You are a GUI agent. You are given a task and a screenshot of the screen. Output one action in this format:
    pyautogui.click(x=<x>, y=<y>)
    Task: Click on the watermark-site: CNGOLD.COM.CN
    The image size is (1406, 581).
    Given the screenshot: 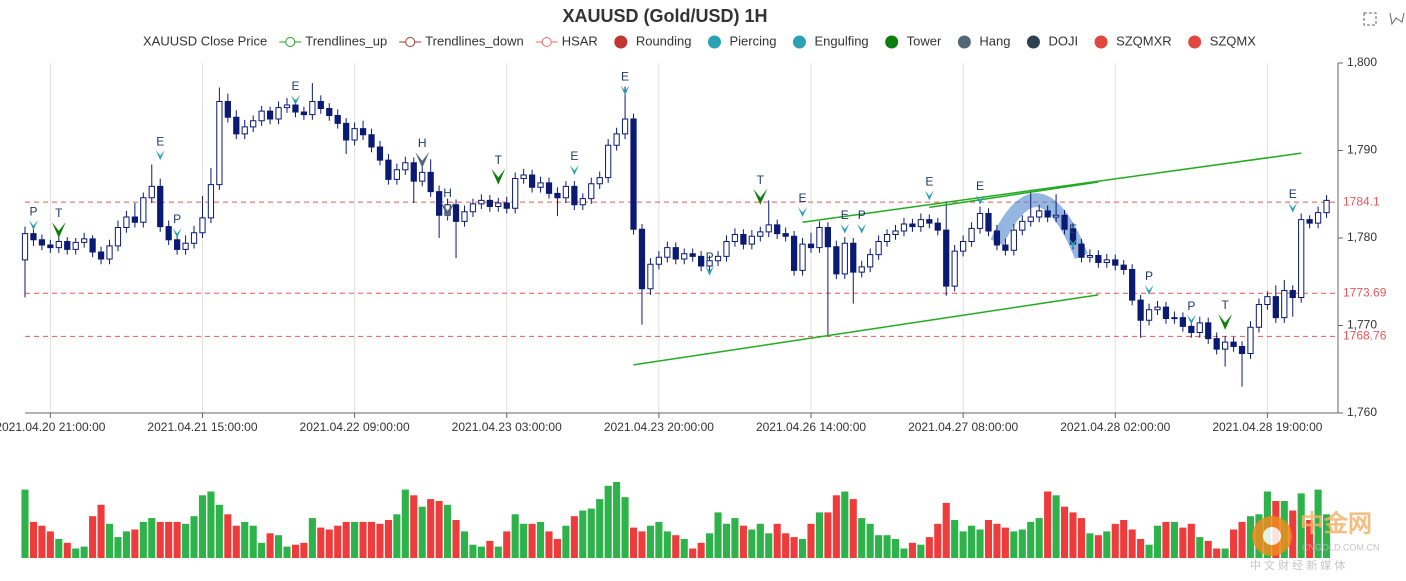 What is the action you would take?
    pyautogui.click(x=1341, y=547)
    